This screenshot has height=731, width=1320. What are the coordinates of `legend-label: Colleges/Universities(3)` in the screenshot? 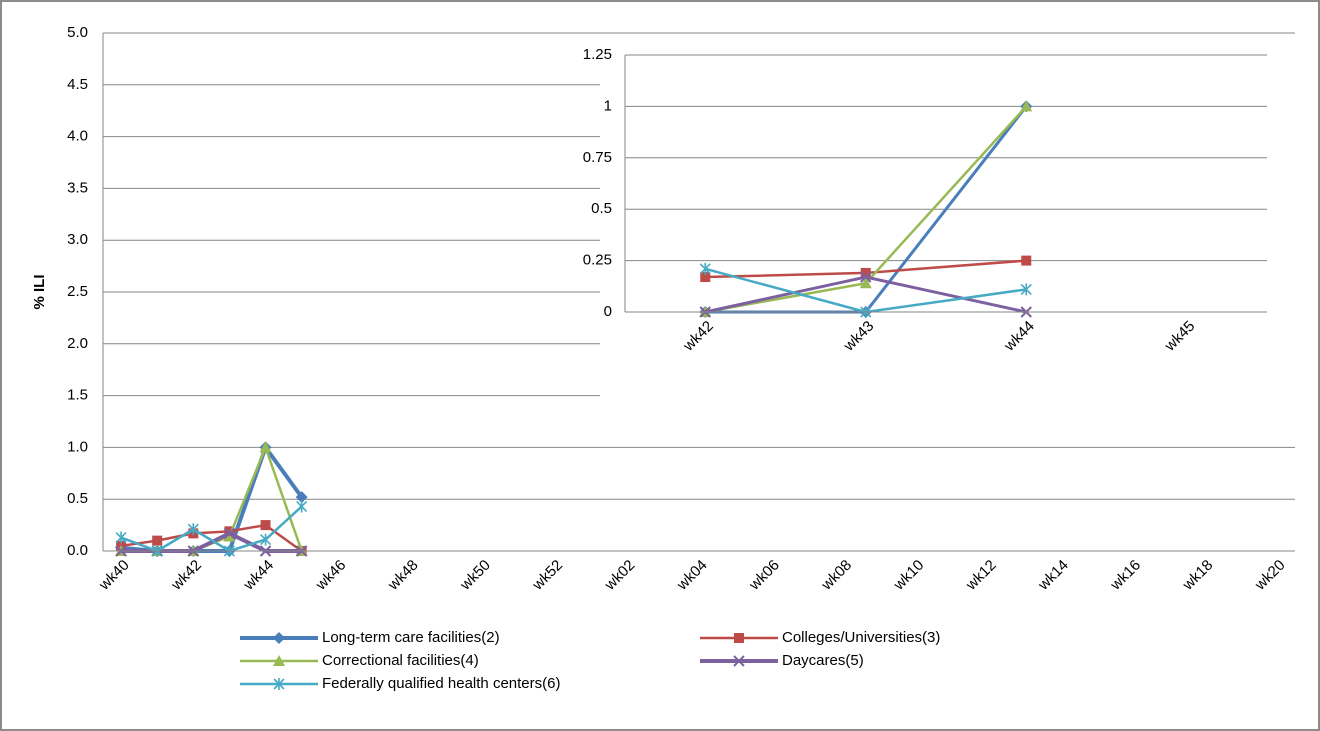 It's located at (861, 637).